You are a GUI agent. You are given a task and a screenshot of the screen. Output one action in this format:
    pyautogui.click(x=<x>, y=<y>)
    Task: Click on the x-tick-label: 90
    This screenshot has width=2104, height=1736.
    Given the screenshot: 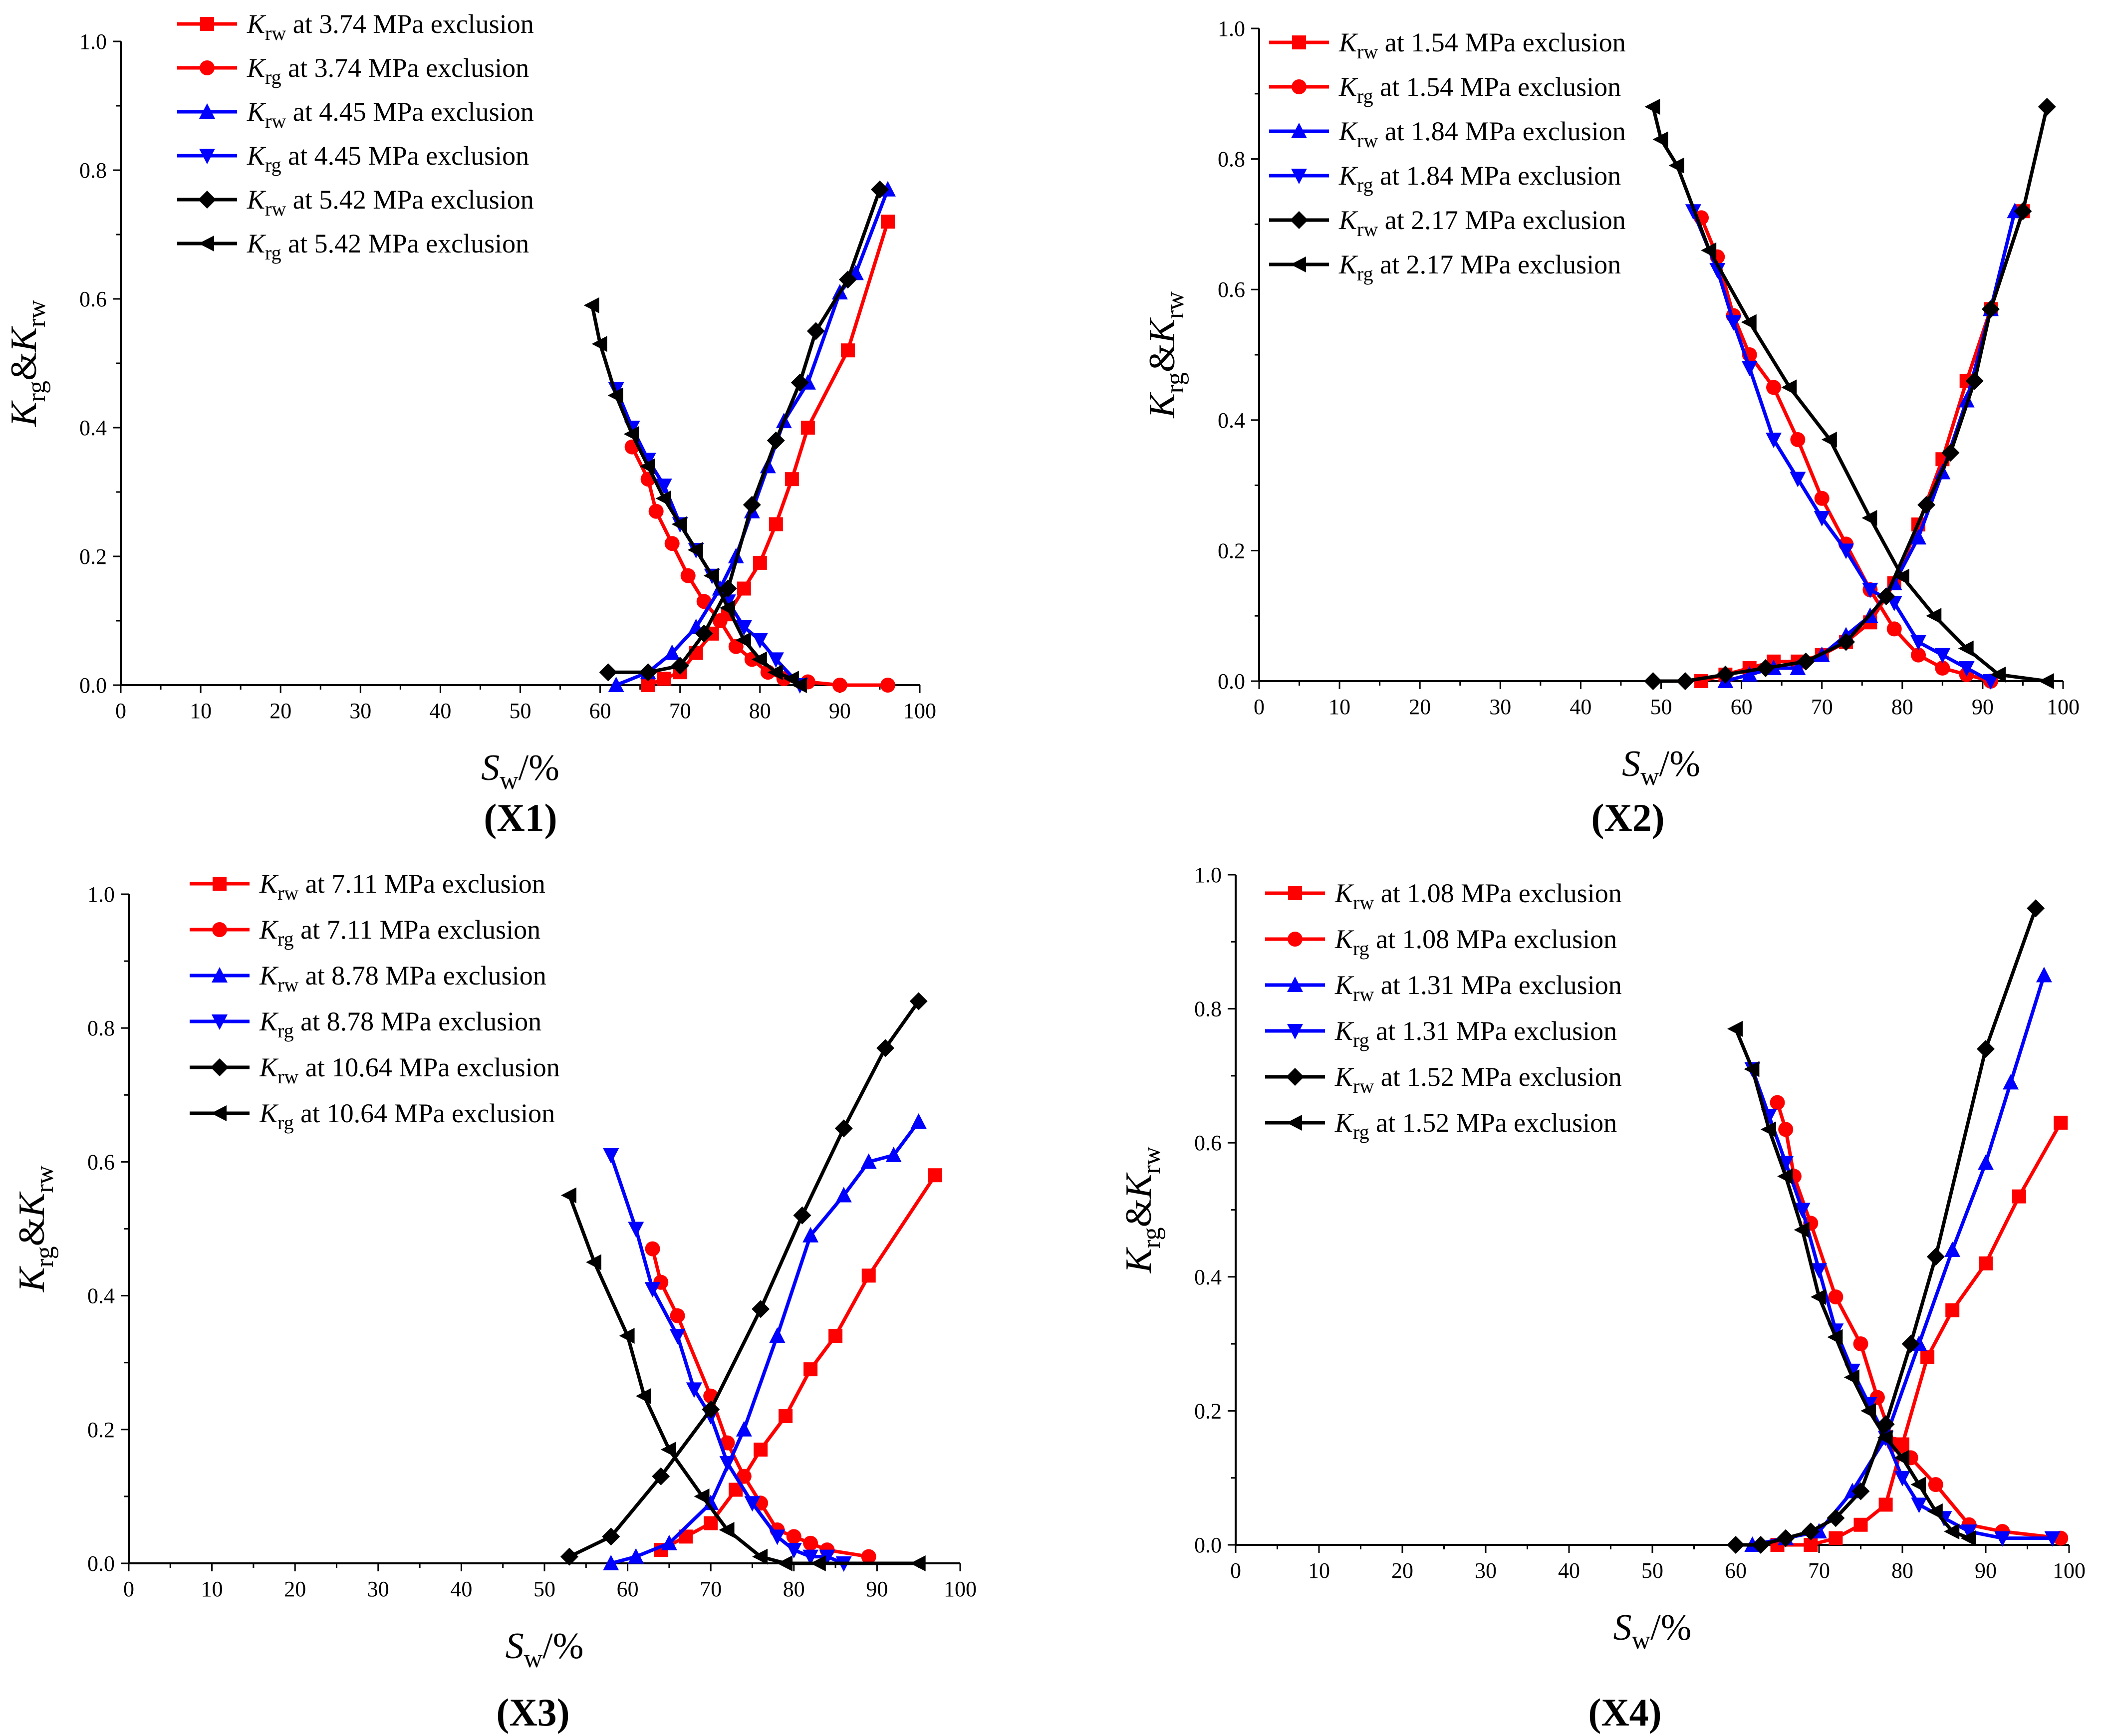 What is the action you would take?
    pyautogui.click(x=1983, y=707)
    